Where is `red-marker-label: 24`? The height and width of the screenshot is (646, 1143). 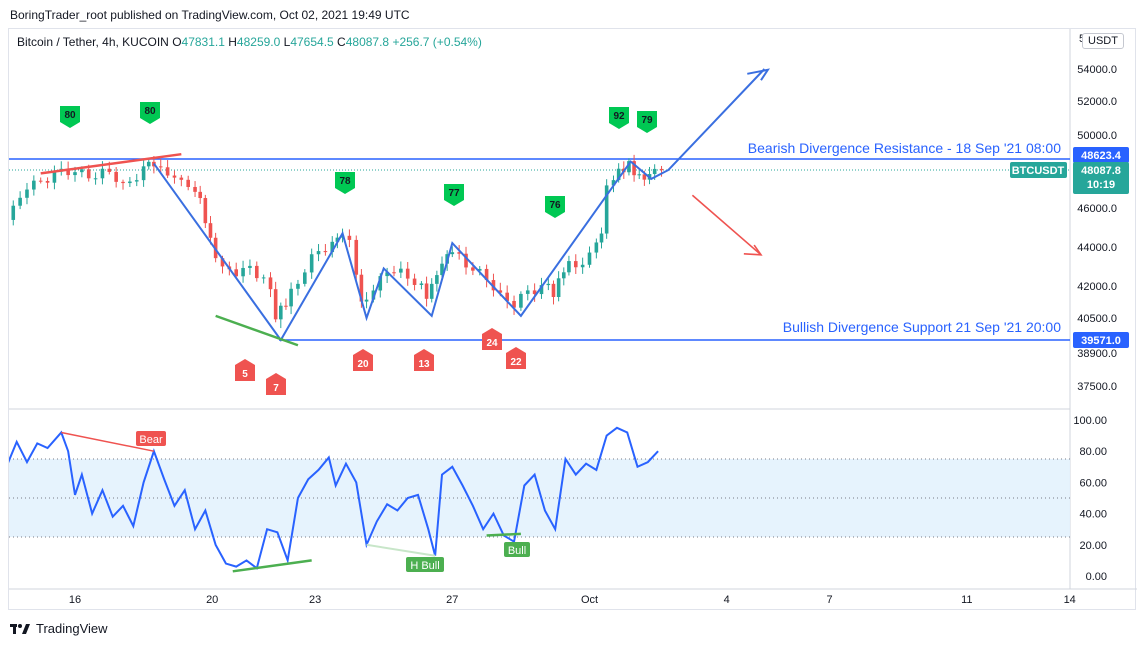
red-marker-label: 24 is located at coordinates (492, 343).